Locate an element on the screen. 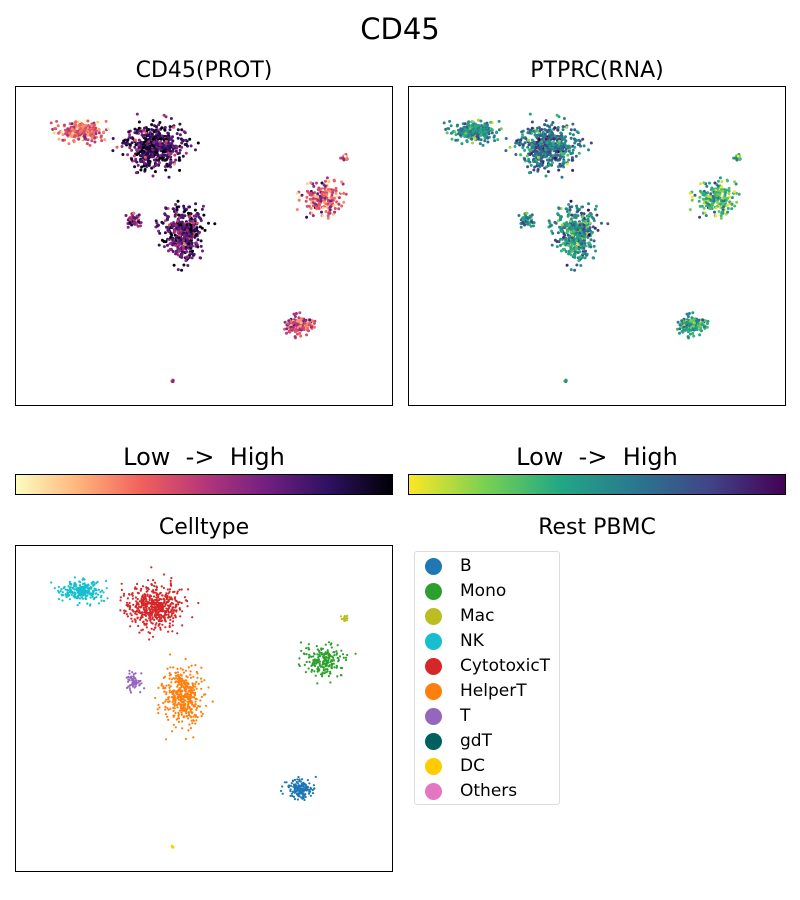  scatter-plot-rna is located at coordinates (592, 247).